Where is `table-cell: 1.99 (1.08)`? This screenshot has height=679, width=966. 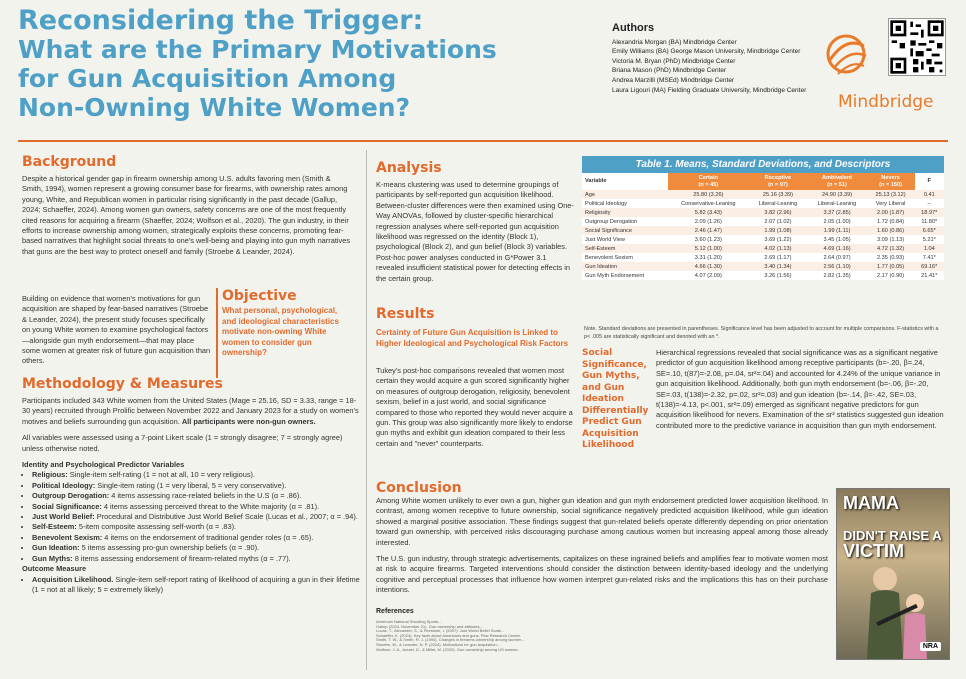 table-cell: 1.99 (1.08) is located at coordinates (778, 230).